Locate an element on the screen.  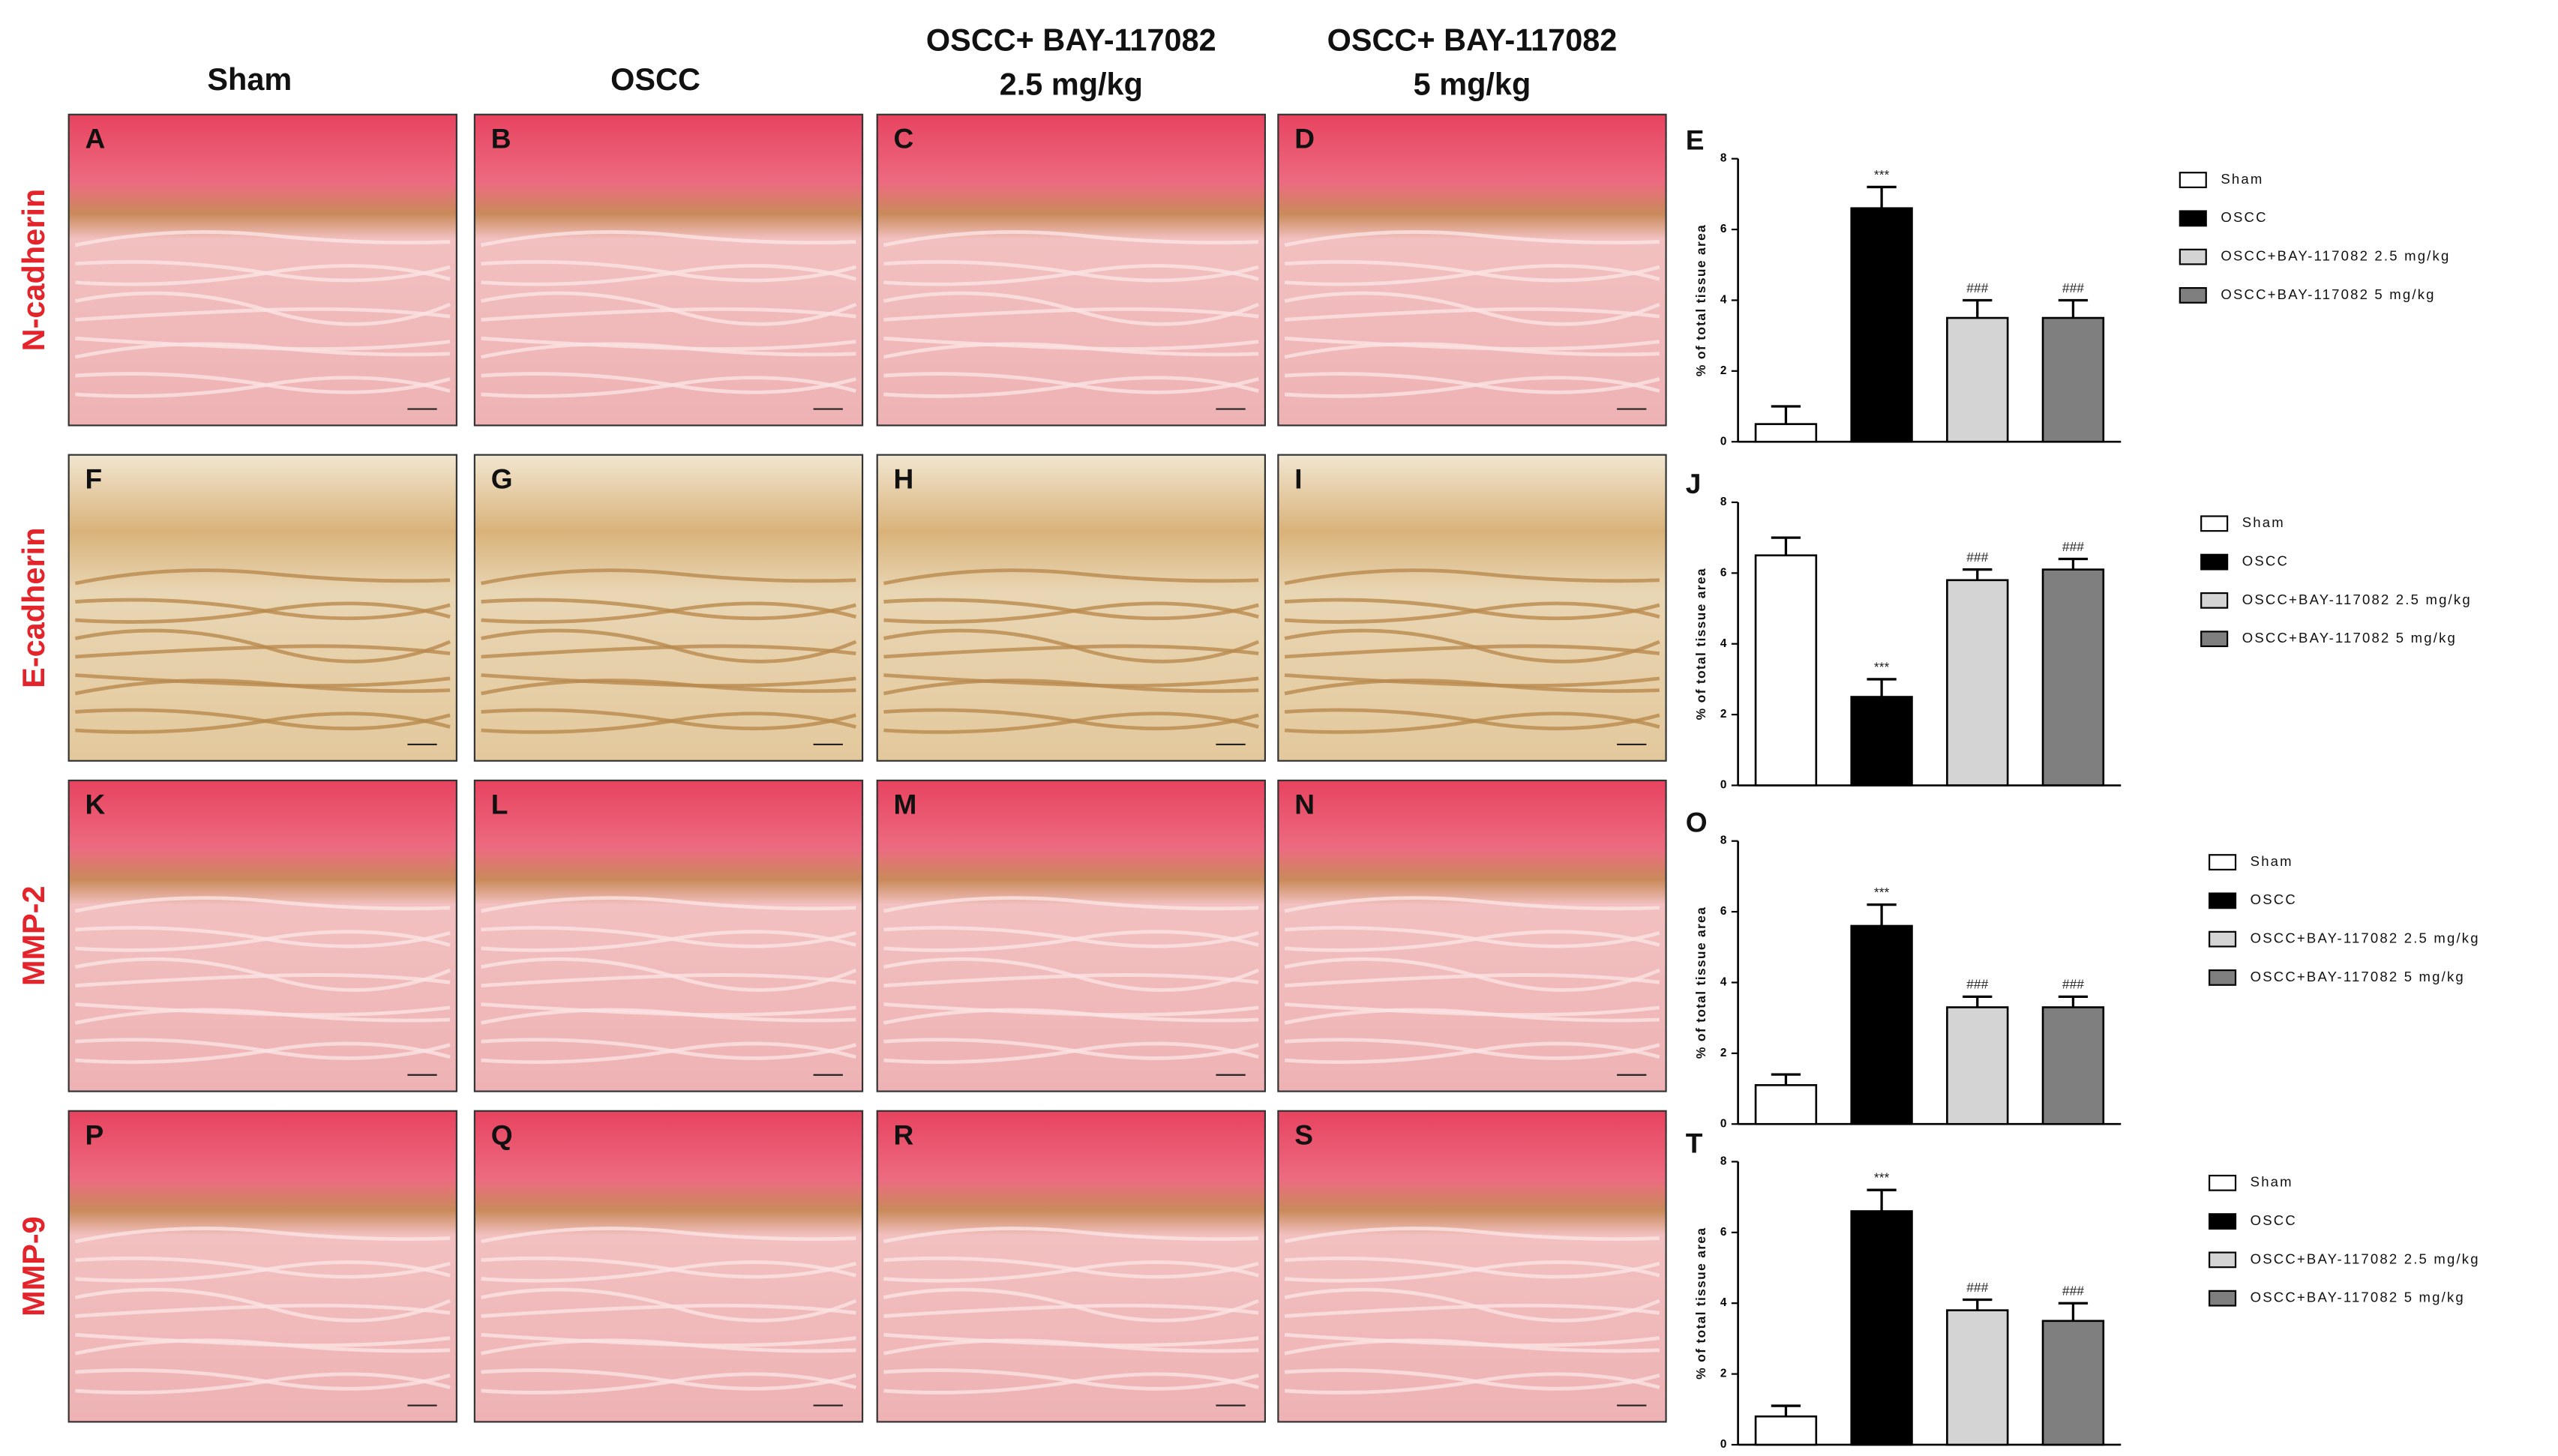
panel-letter: M is located at coordinates (905, 804).